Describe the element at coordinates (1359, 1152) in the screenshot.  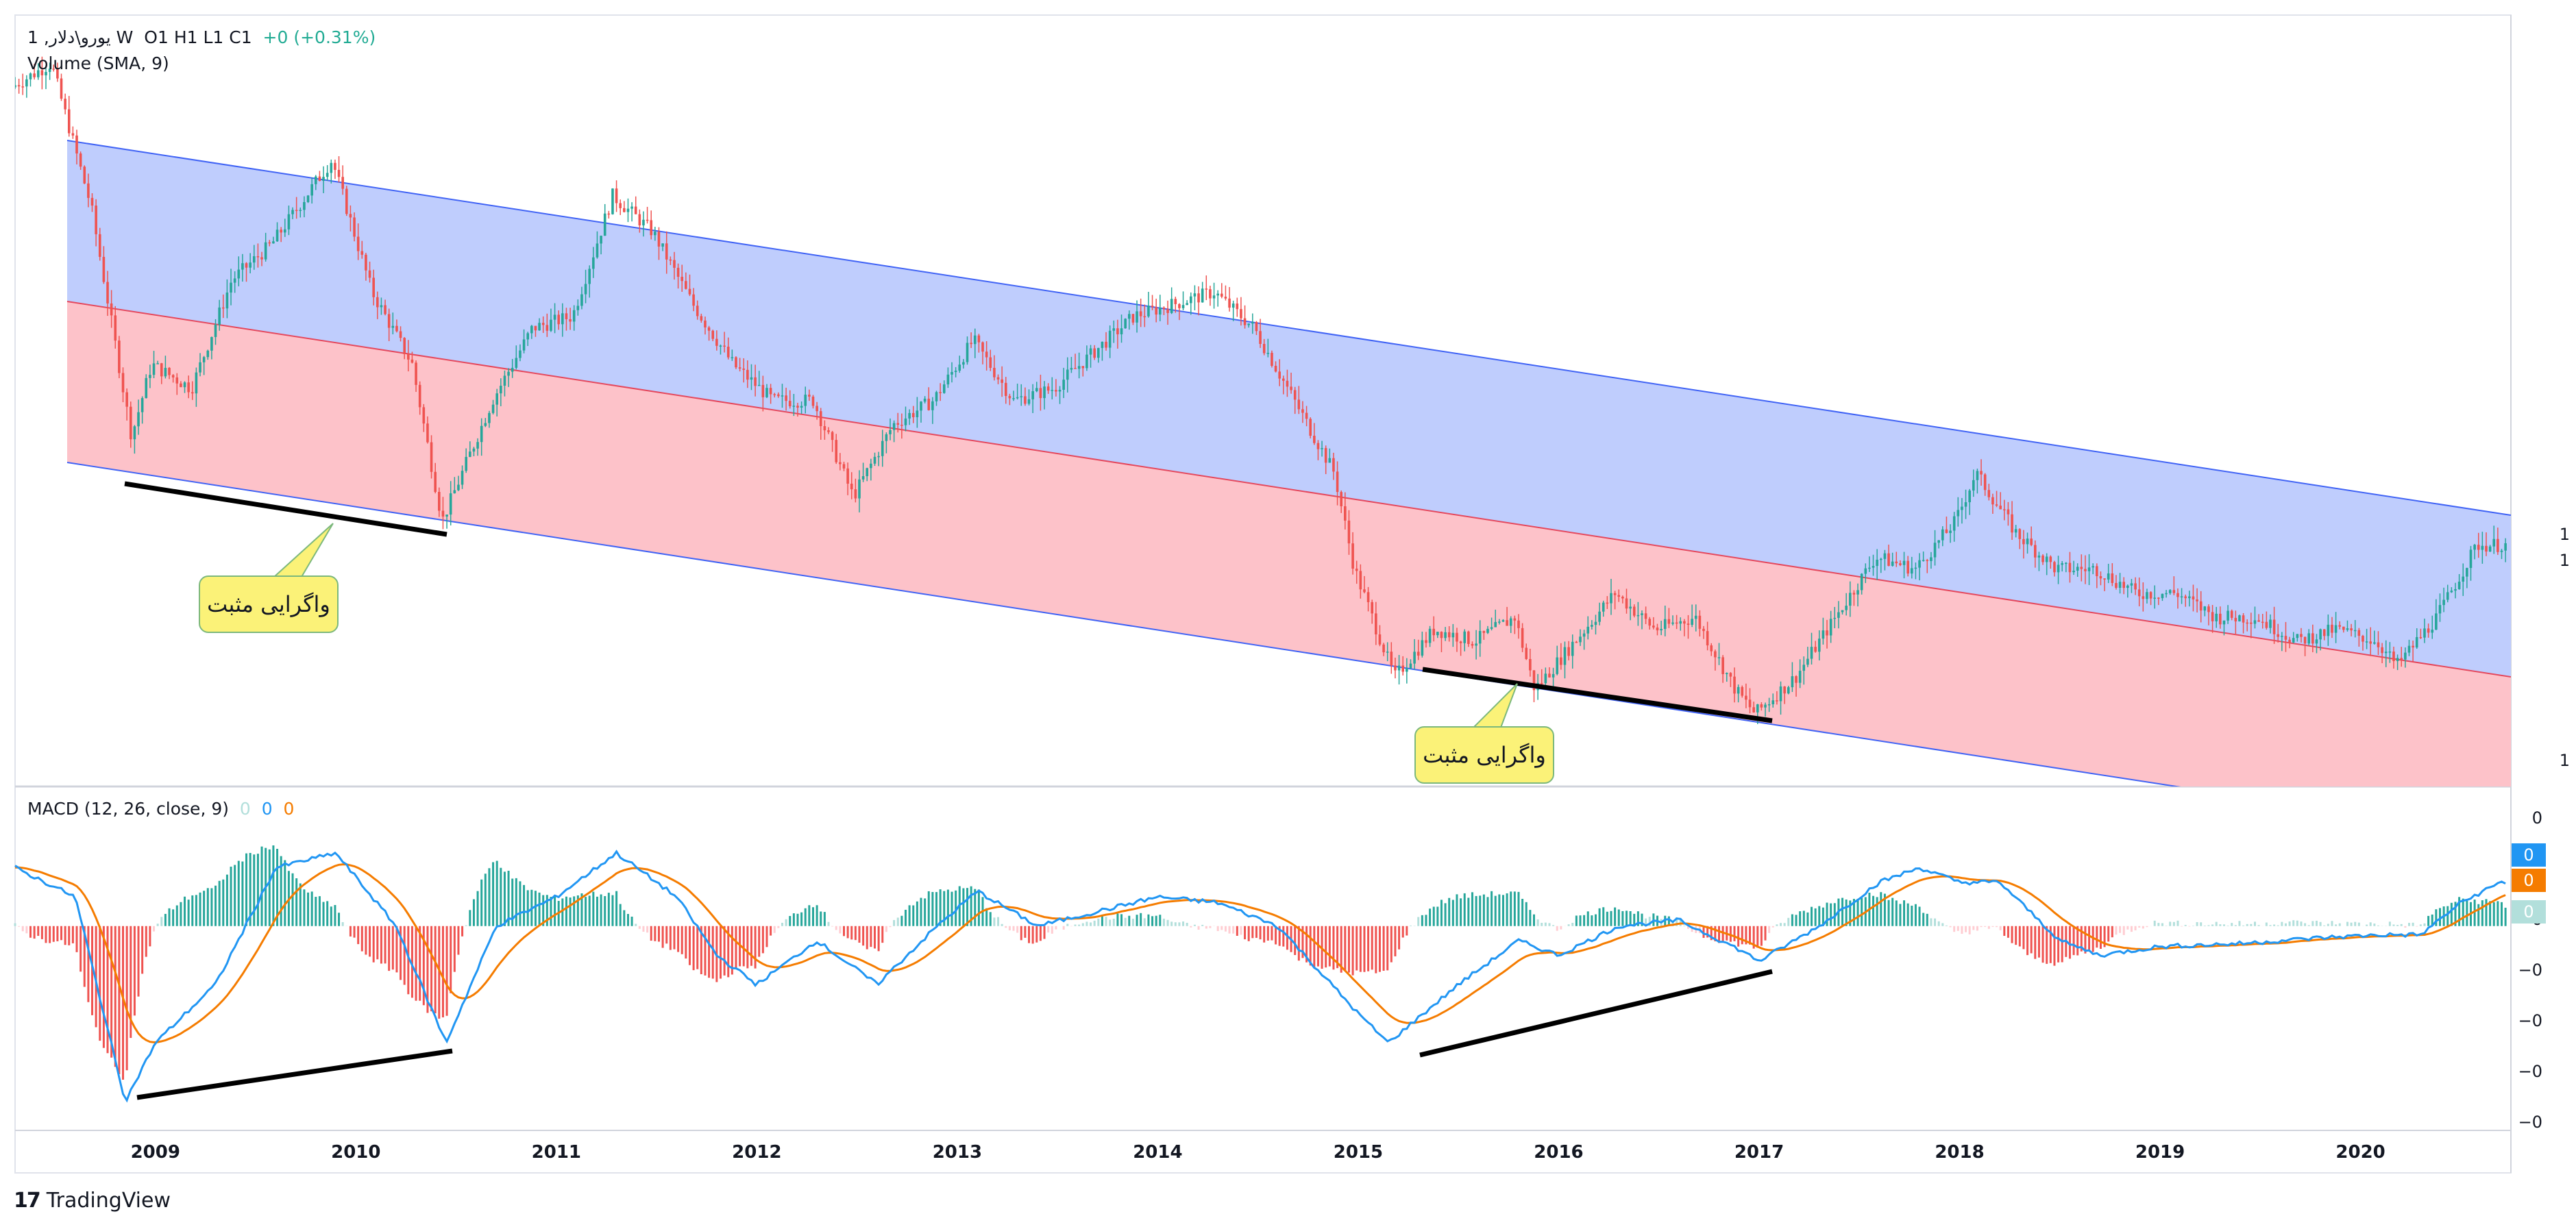
I see `time-axis-tick: 2015` at that location.